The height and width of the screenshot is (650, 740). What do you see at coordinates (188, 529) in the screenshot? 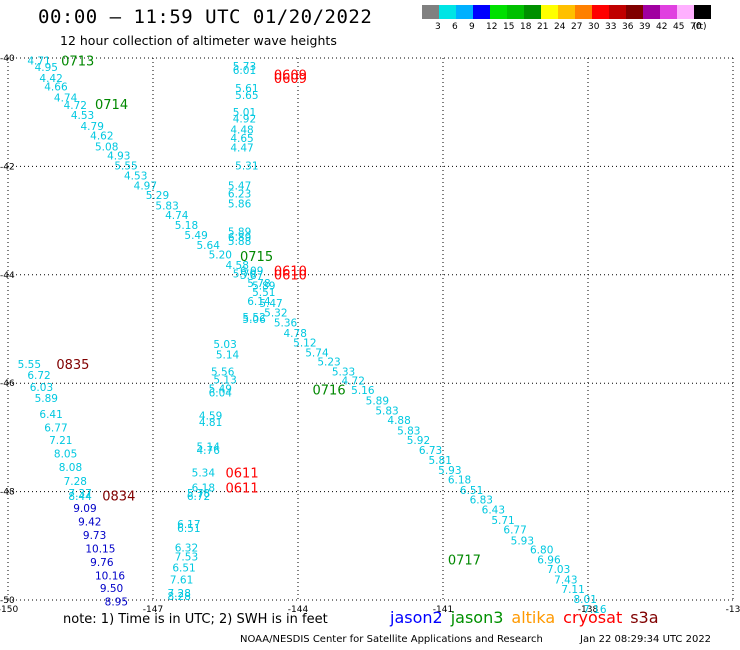
I see `wave-height-label: 6.51` at bounding box center [188, 529].